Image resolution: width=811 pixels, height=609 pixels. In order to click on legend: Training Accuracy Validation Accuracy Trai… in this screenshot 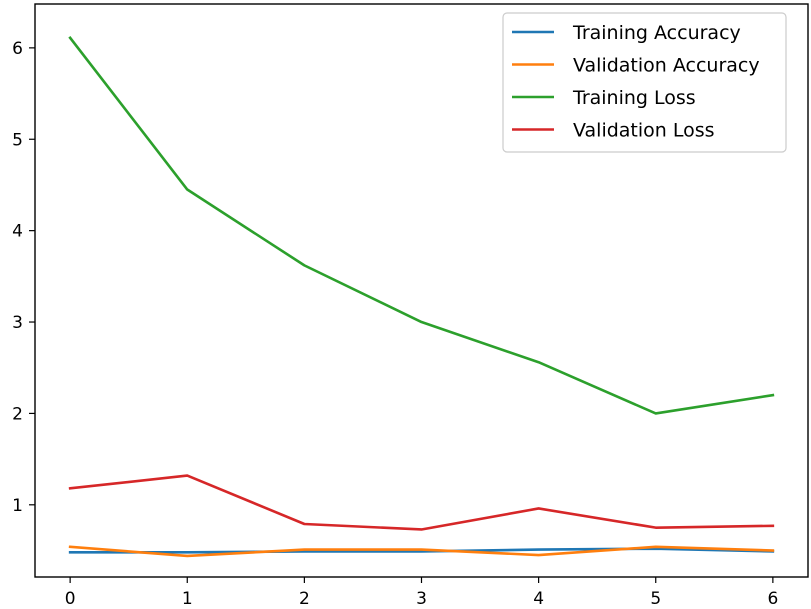, I will do `click(644, 82)`.